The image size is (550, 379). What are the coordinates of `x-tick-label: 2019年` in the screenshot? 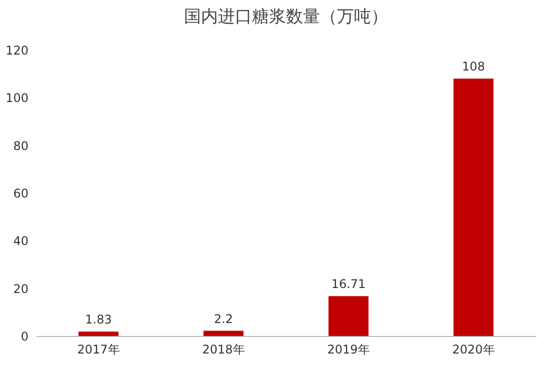 It's located at (348, 349).